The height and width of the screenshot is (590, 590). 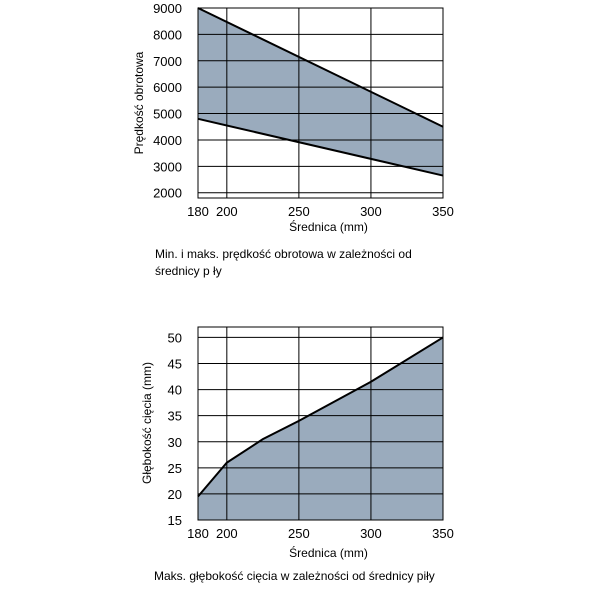 What do you see at coordinates (167, 140) in the screenshot?
I see `chart1-ytick-label: 4000` at bounding box center [167, 140].